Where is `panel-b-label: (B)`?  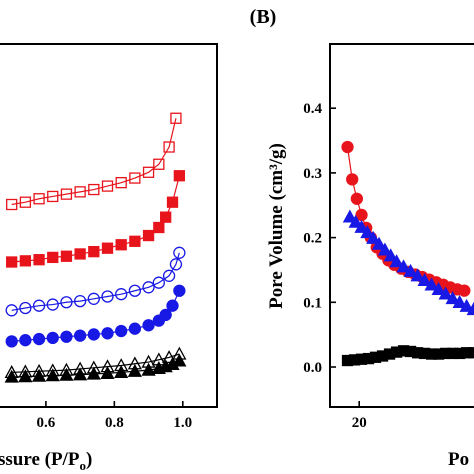 panel-b-label: (B) is located at coordinates (263, 17).